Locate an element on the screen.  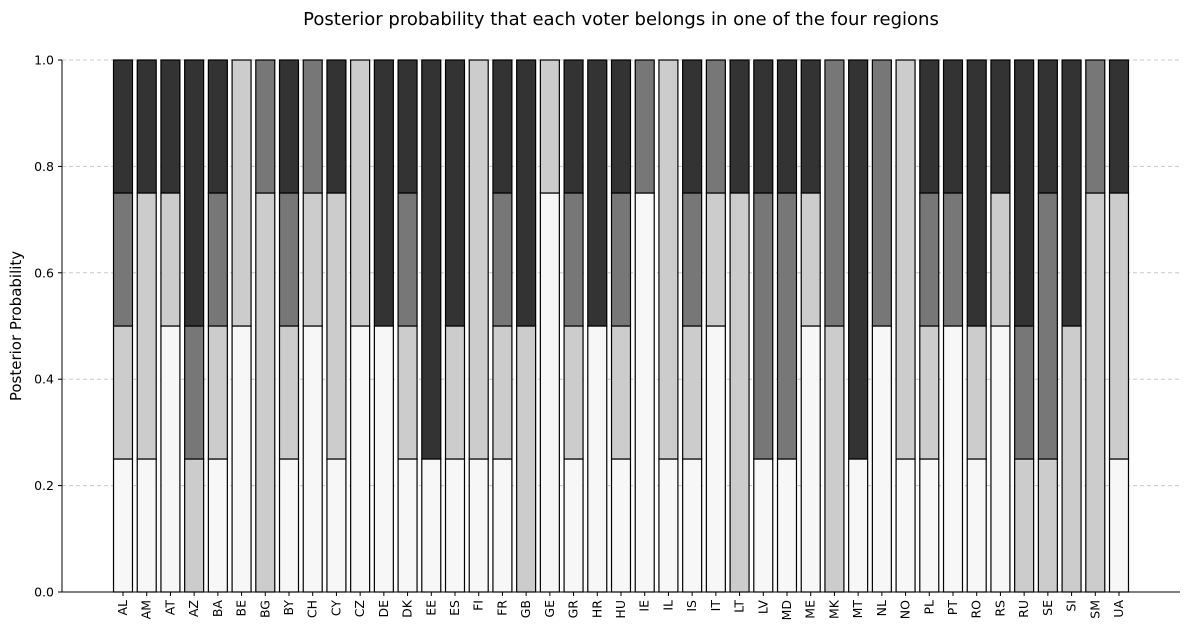
x-tick-label: AZ is located at coordinates (193, 608).